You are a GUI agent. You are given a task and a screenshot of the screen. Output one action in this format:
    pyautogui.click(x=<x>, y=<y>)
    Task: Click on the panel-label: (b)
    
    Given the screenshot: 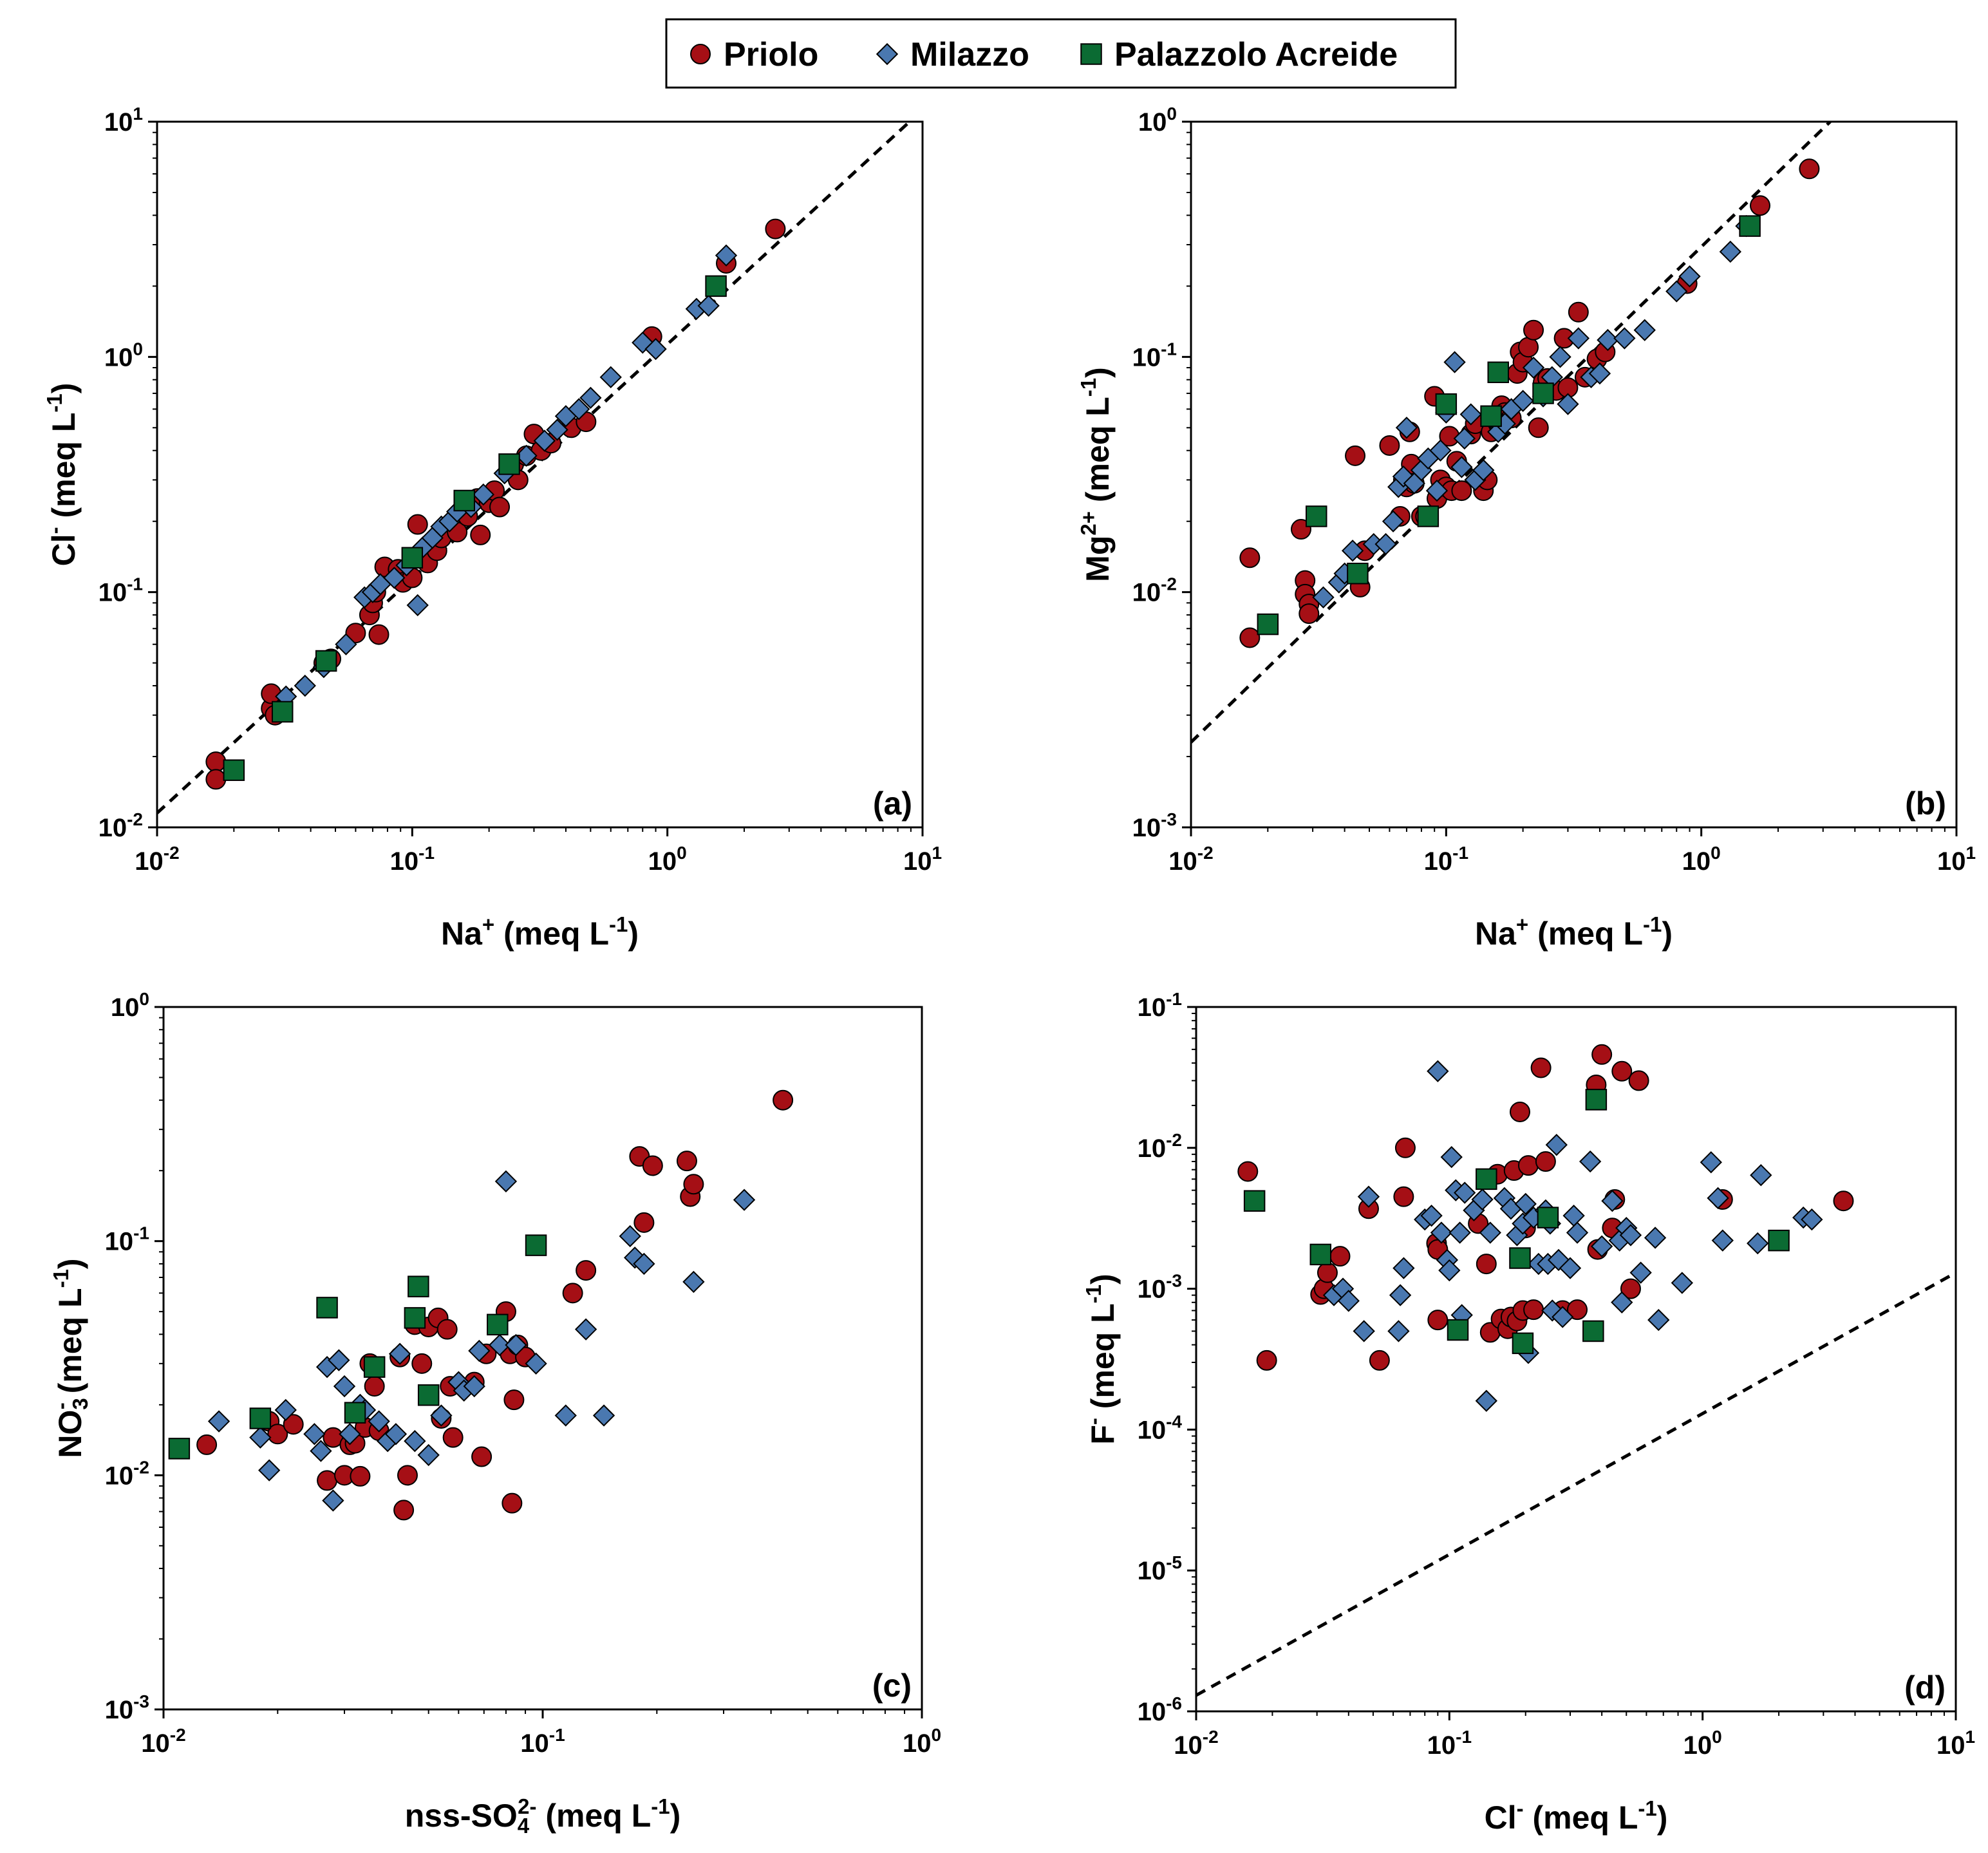 What is the action you would take?
    pyautogui.click(x=1925, y=804)
    